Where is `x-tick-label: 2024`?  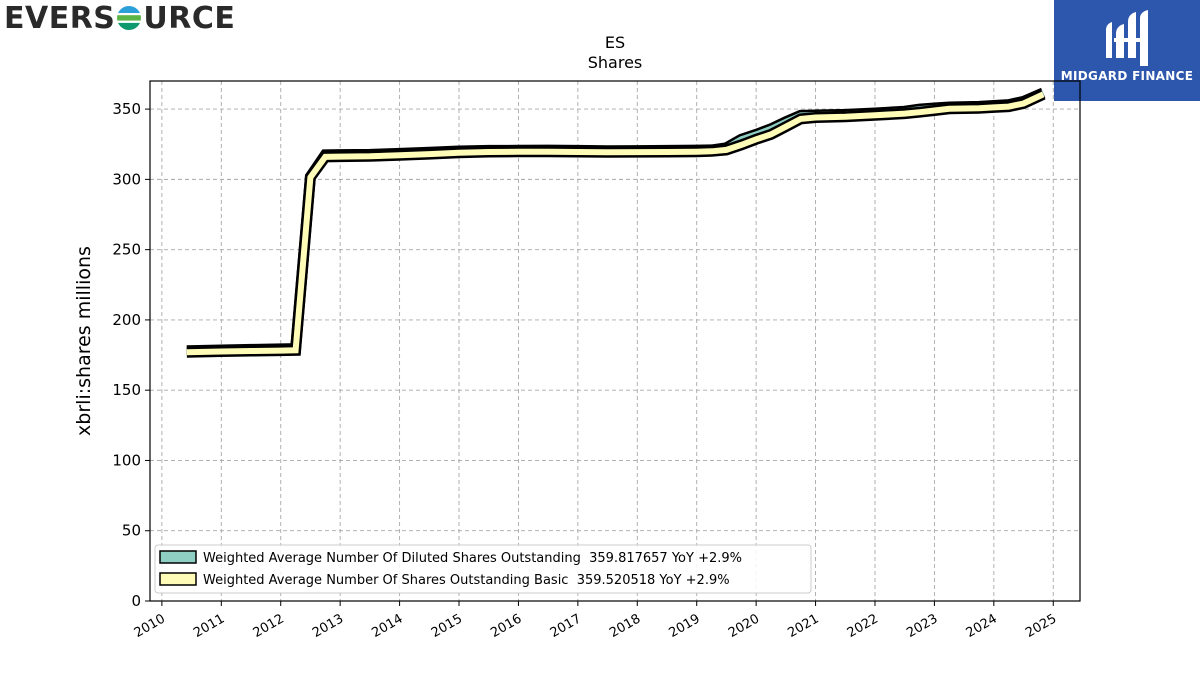 x-tick-label: 2024 is located at coordinates (982, 626).